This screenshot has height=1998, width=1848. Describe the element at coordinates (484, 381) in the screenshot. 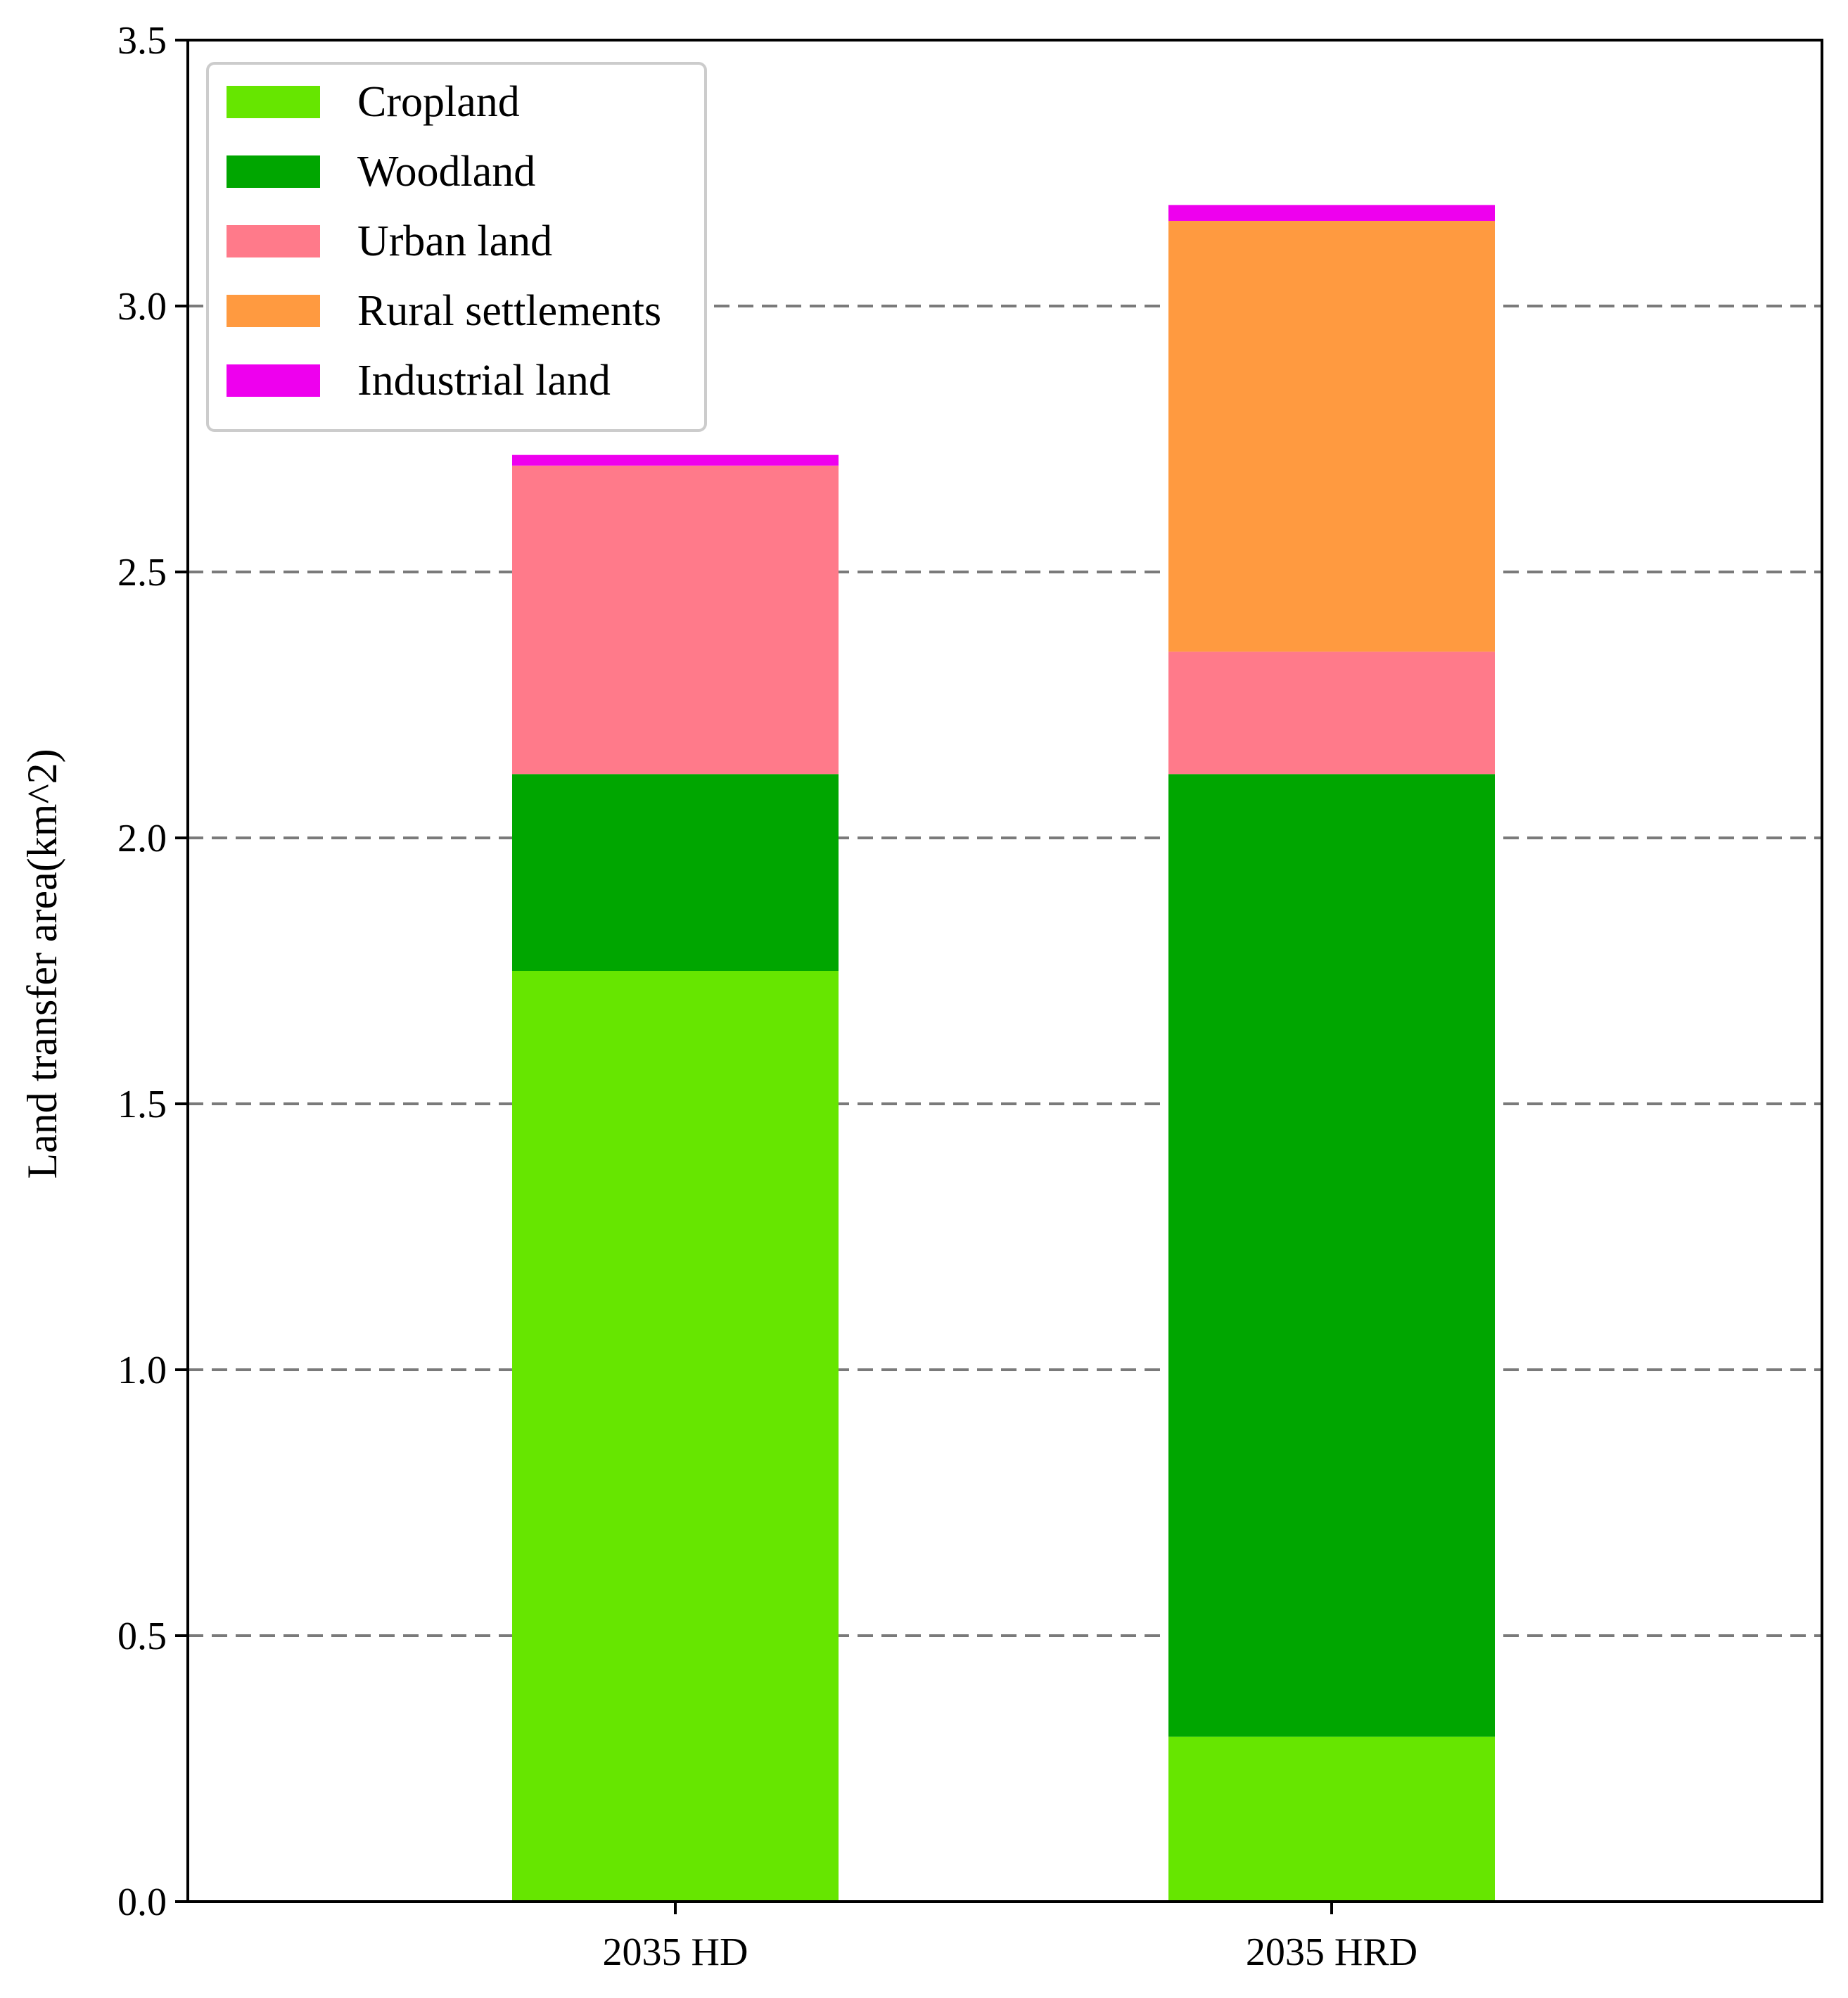

I see `legend-label: Industrial land` at that location.